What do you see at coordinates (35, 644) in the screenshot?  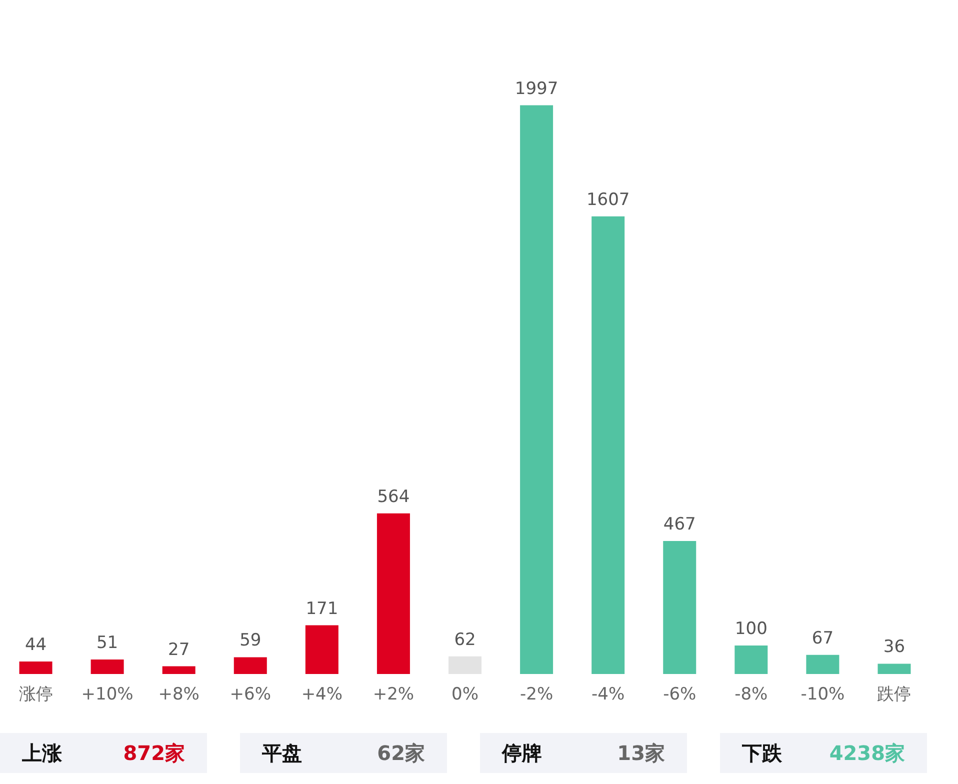 I see `data-label: 44` at bounding box center [35, 644].